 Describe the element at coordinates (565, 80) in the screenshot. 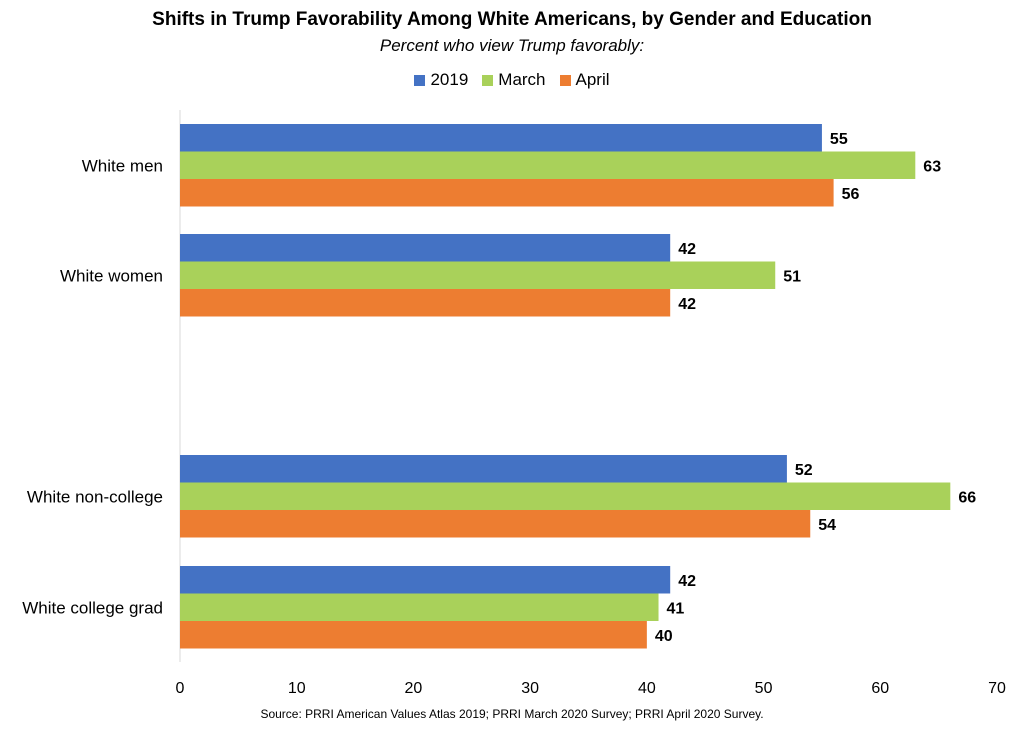

I see `legend-swatch-april` at that location.